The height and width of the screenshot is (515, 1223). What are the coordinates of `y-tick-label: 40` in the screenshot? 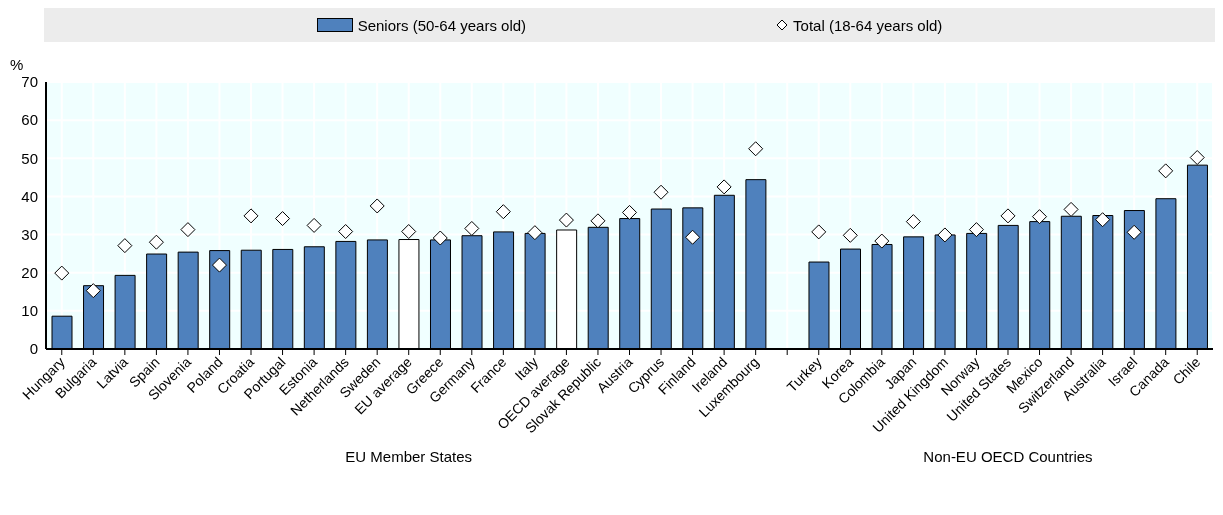 It's located at (29, 196).